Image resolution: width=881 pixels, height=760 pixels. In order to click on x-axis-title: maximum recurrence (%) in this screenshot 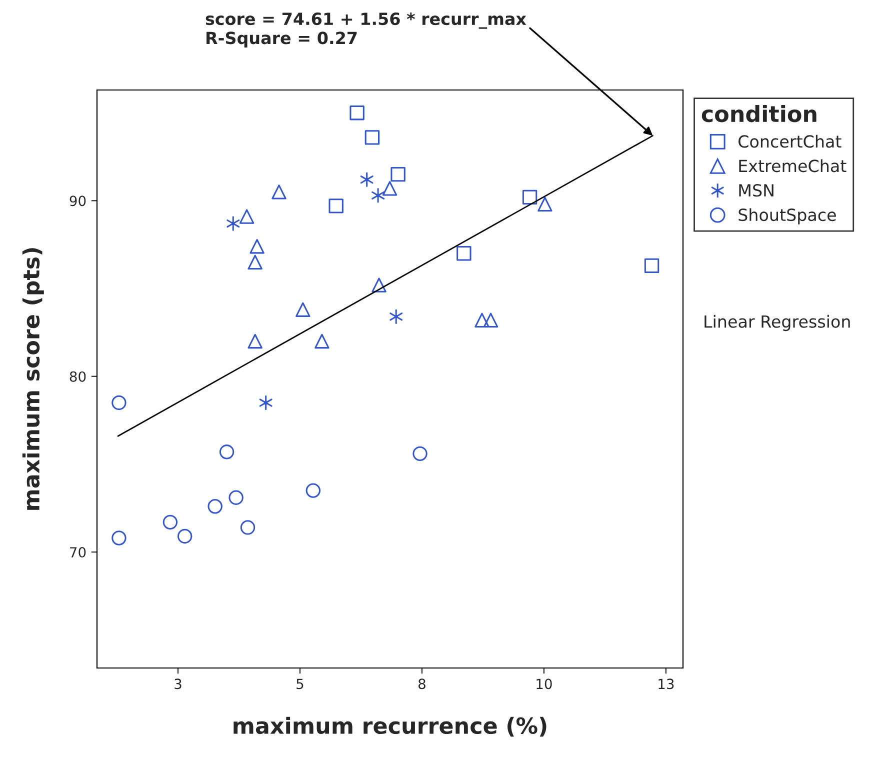, I will do `click(390, 726)`.